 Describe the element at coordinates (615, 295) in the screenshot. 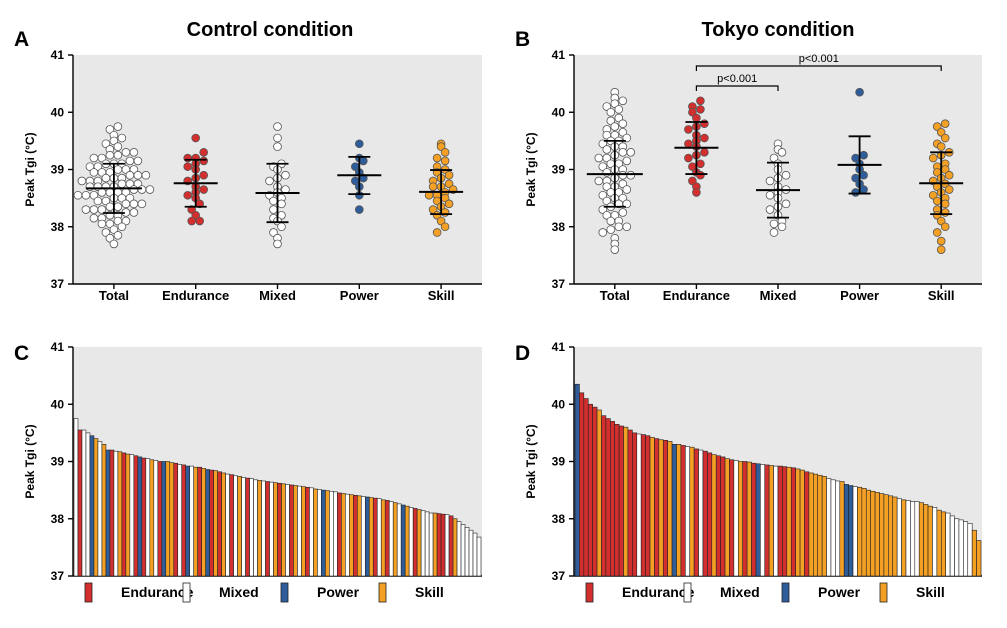

I see `x-tick-label: Total` at that location.